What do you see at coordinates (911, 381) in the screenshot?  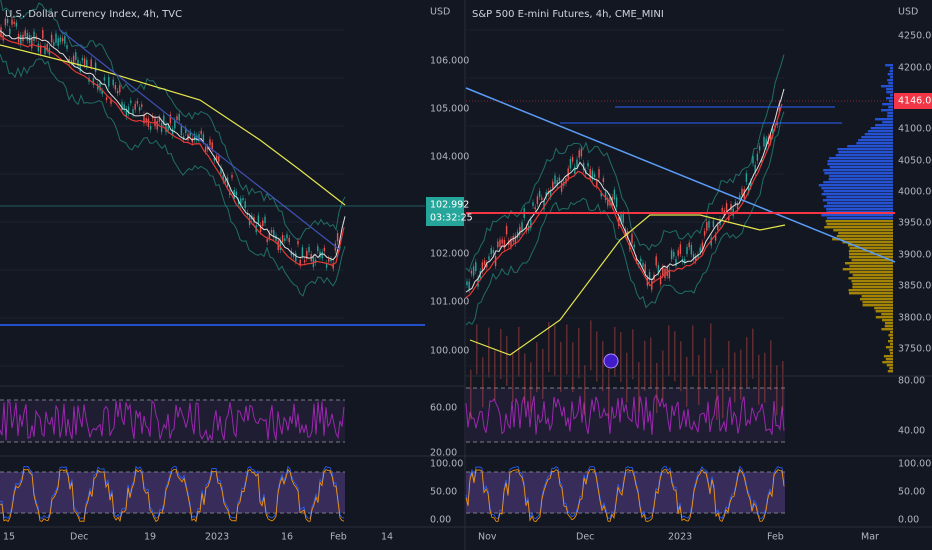 I see `rsi-label: 80.00` at bounding box center [911, 381].